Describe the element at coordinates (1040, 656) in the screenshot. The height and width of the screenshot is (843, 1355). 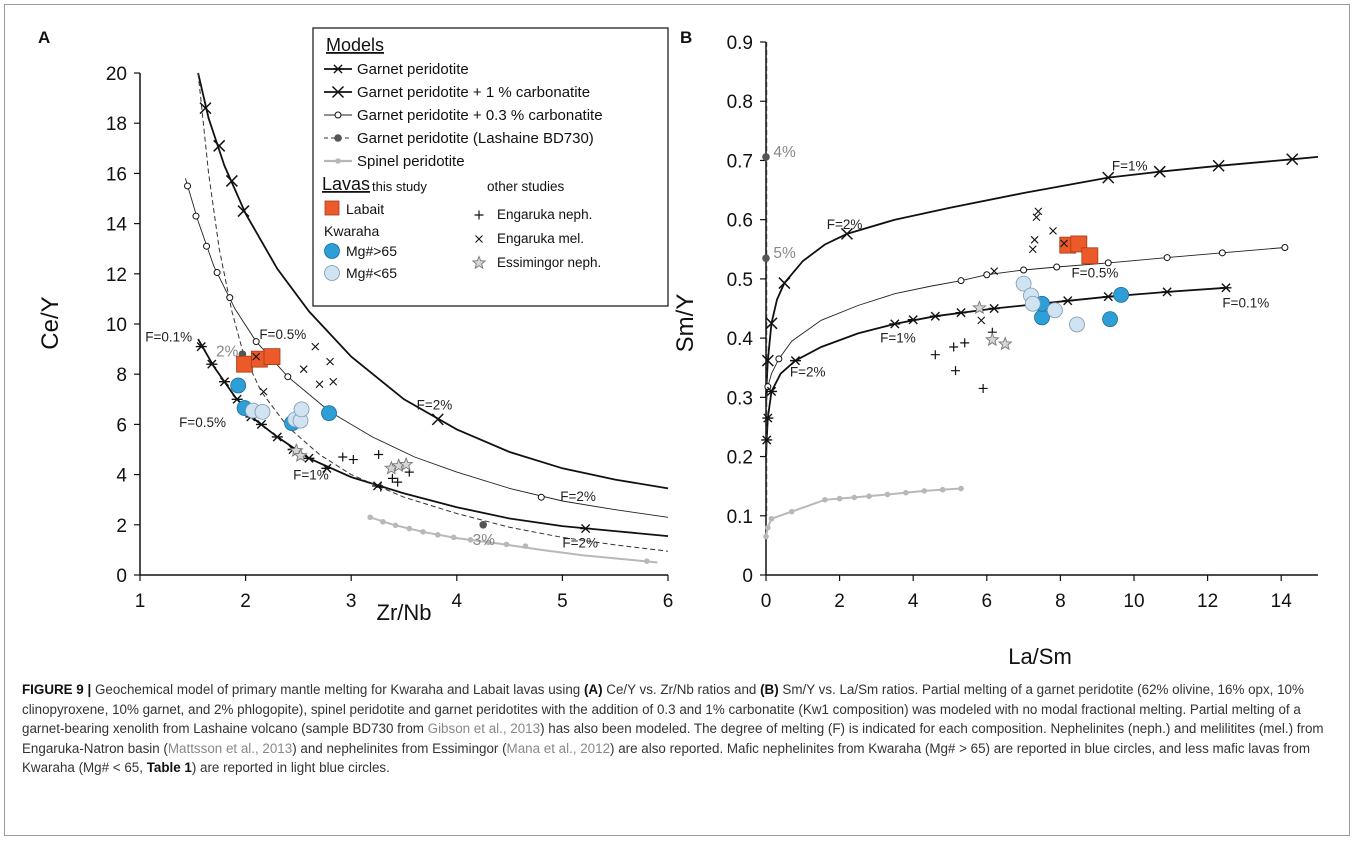
I see `panel-b-x-label: La/Sm` at that location.